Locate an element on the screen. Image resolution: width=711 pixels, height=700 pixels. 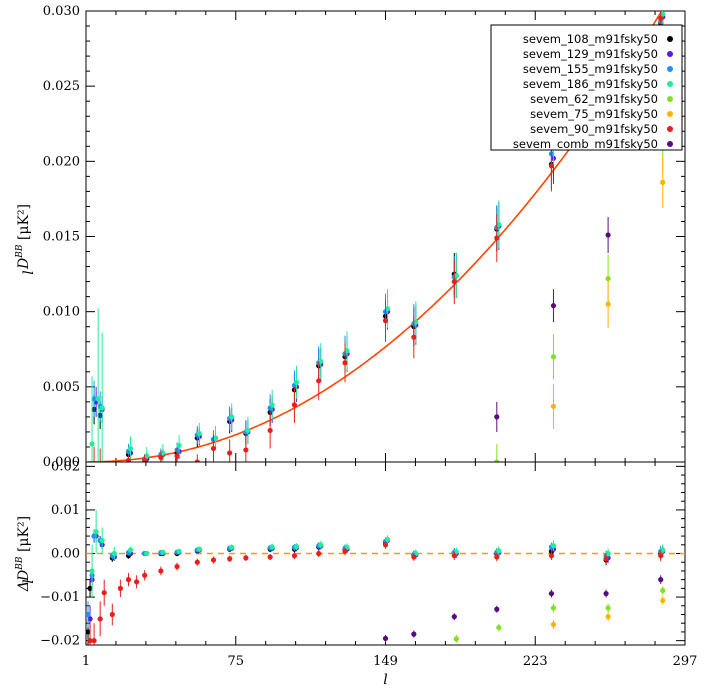
top-y-axis-label: DBB [μK²] is located at coordinates (23, 237).